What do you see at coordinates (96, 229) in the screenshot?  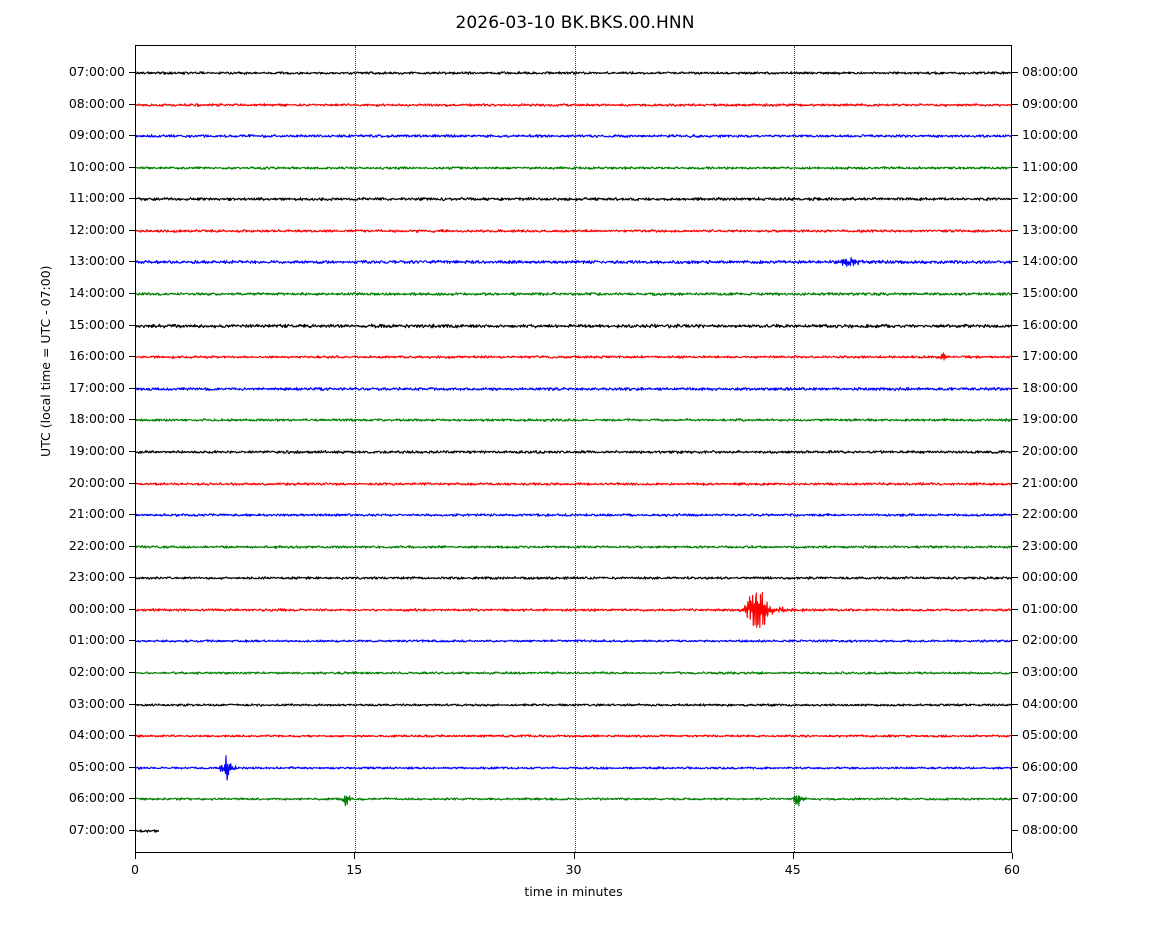 I see `y-tick-label-left-5: 12:00:00` at bounding box center [96, 229].